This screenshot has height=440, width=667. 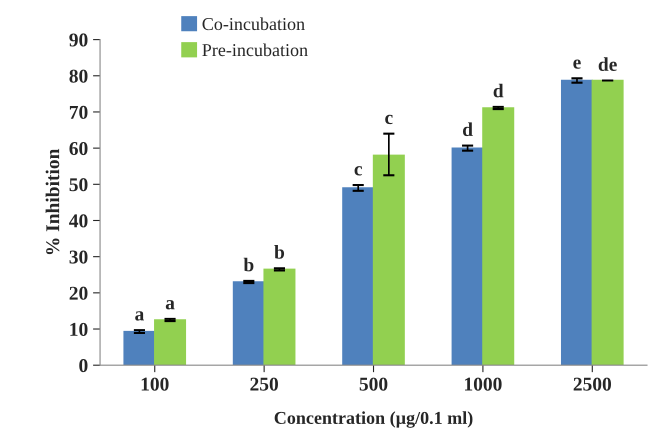 I want to click on y-tick-label: 90, so click(x=78, y=40).